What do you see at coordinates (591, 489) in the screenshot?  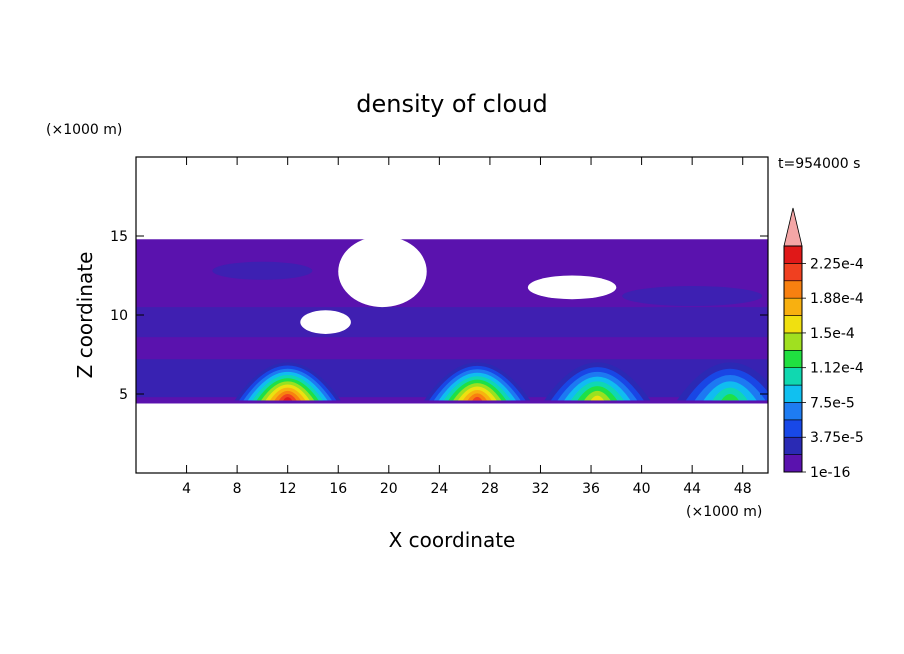 I see `x-tick-label: 36` at bounding box center [591, 489].